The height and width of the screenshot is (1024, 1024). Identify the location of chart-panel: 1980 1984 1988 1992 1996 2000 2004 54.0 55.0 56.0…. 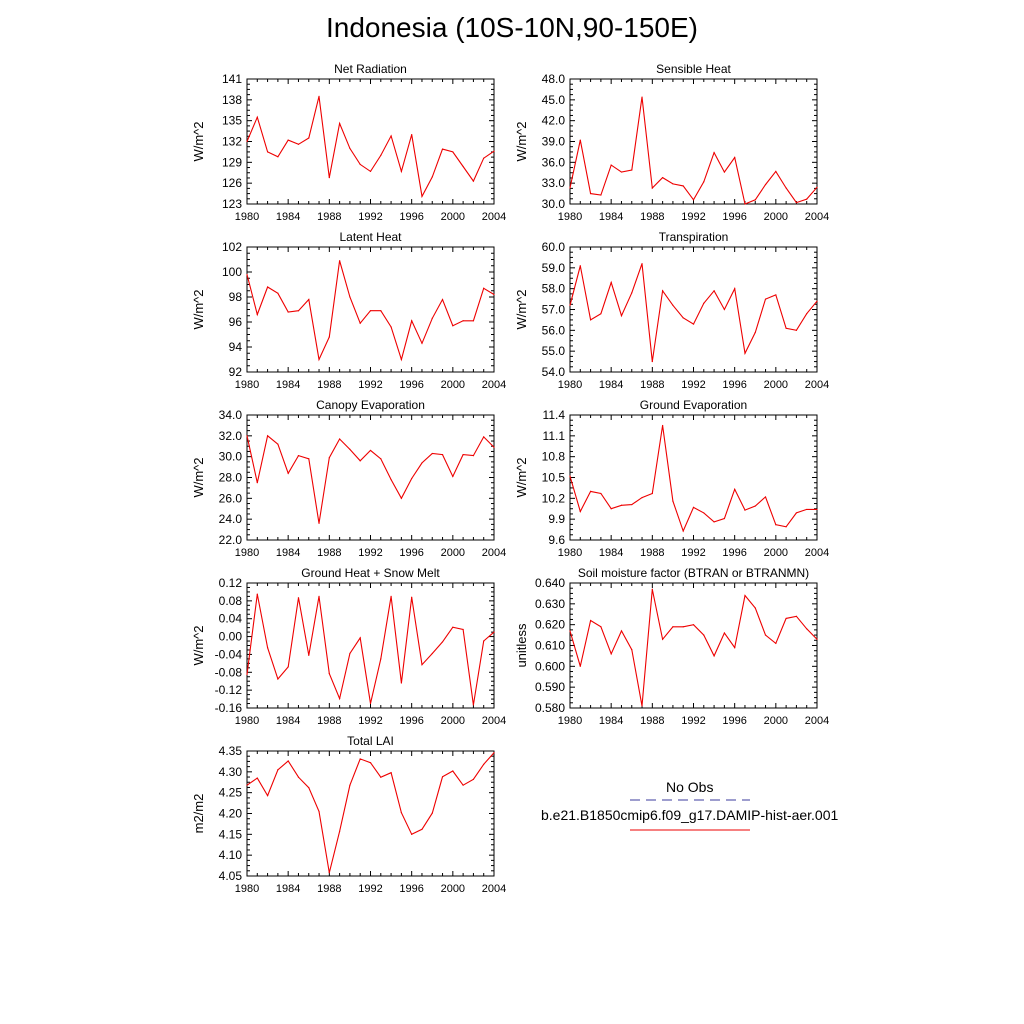
(671, 310).